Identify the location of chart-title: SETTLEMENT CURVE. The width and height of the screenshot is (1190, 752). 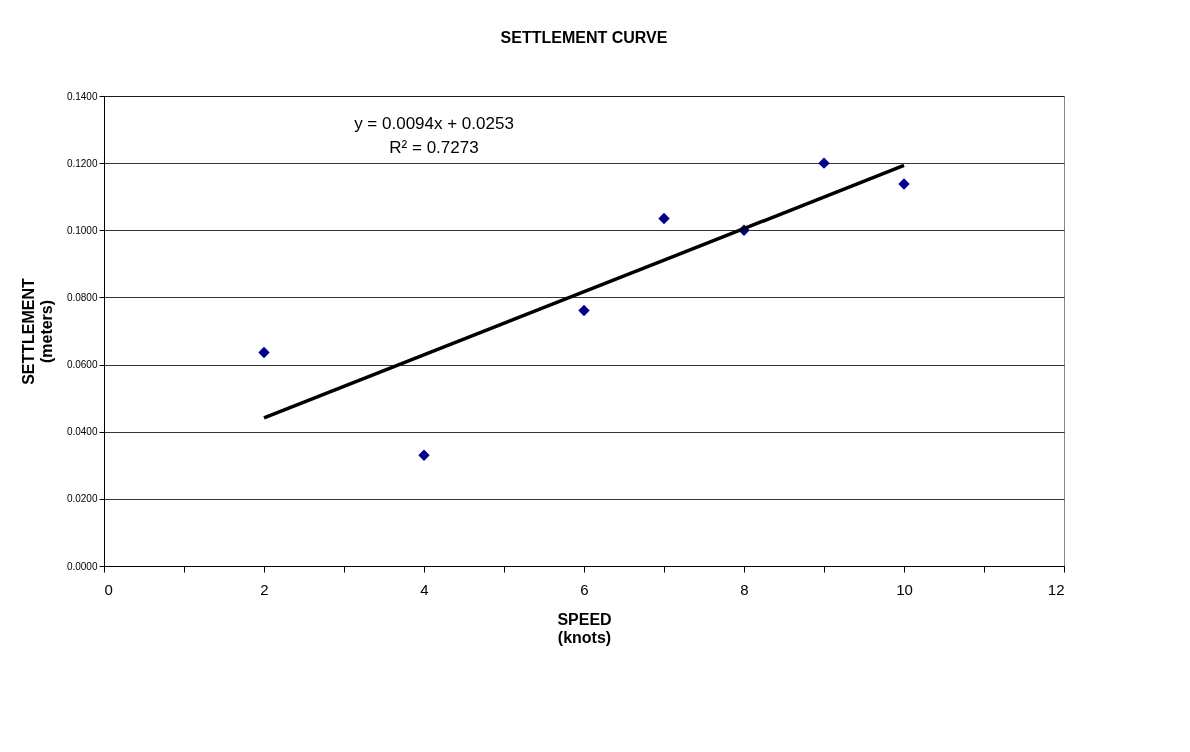
(584, 37).